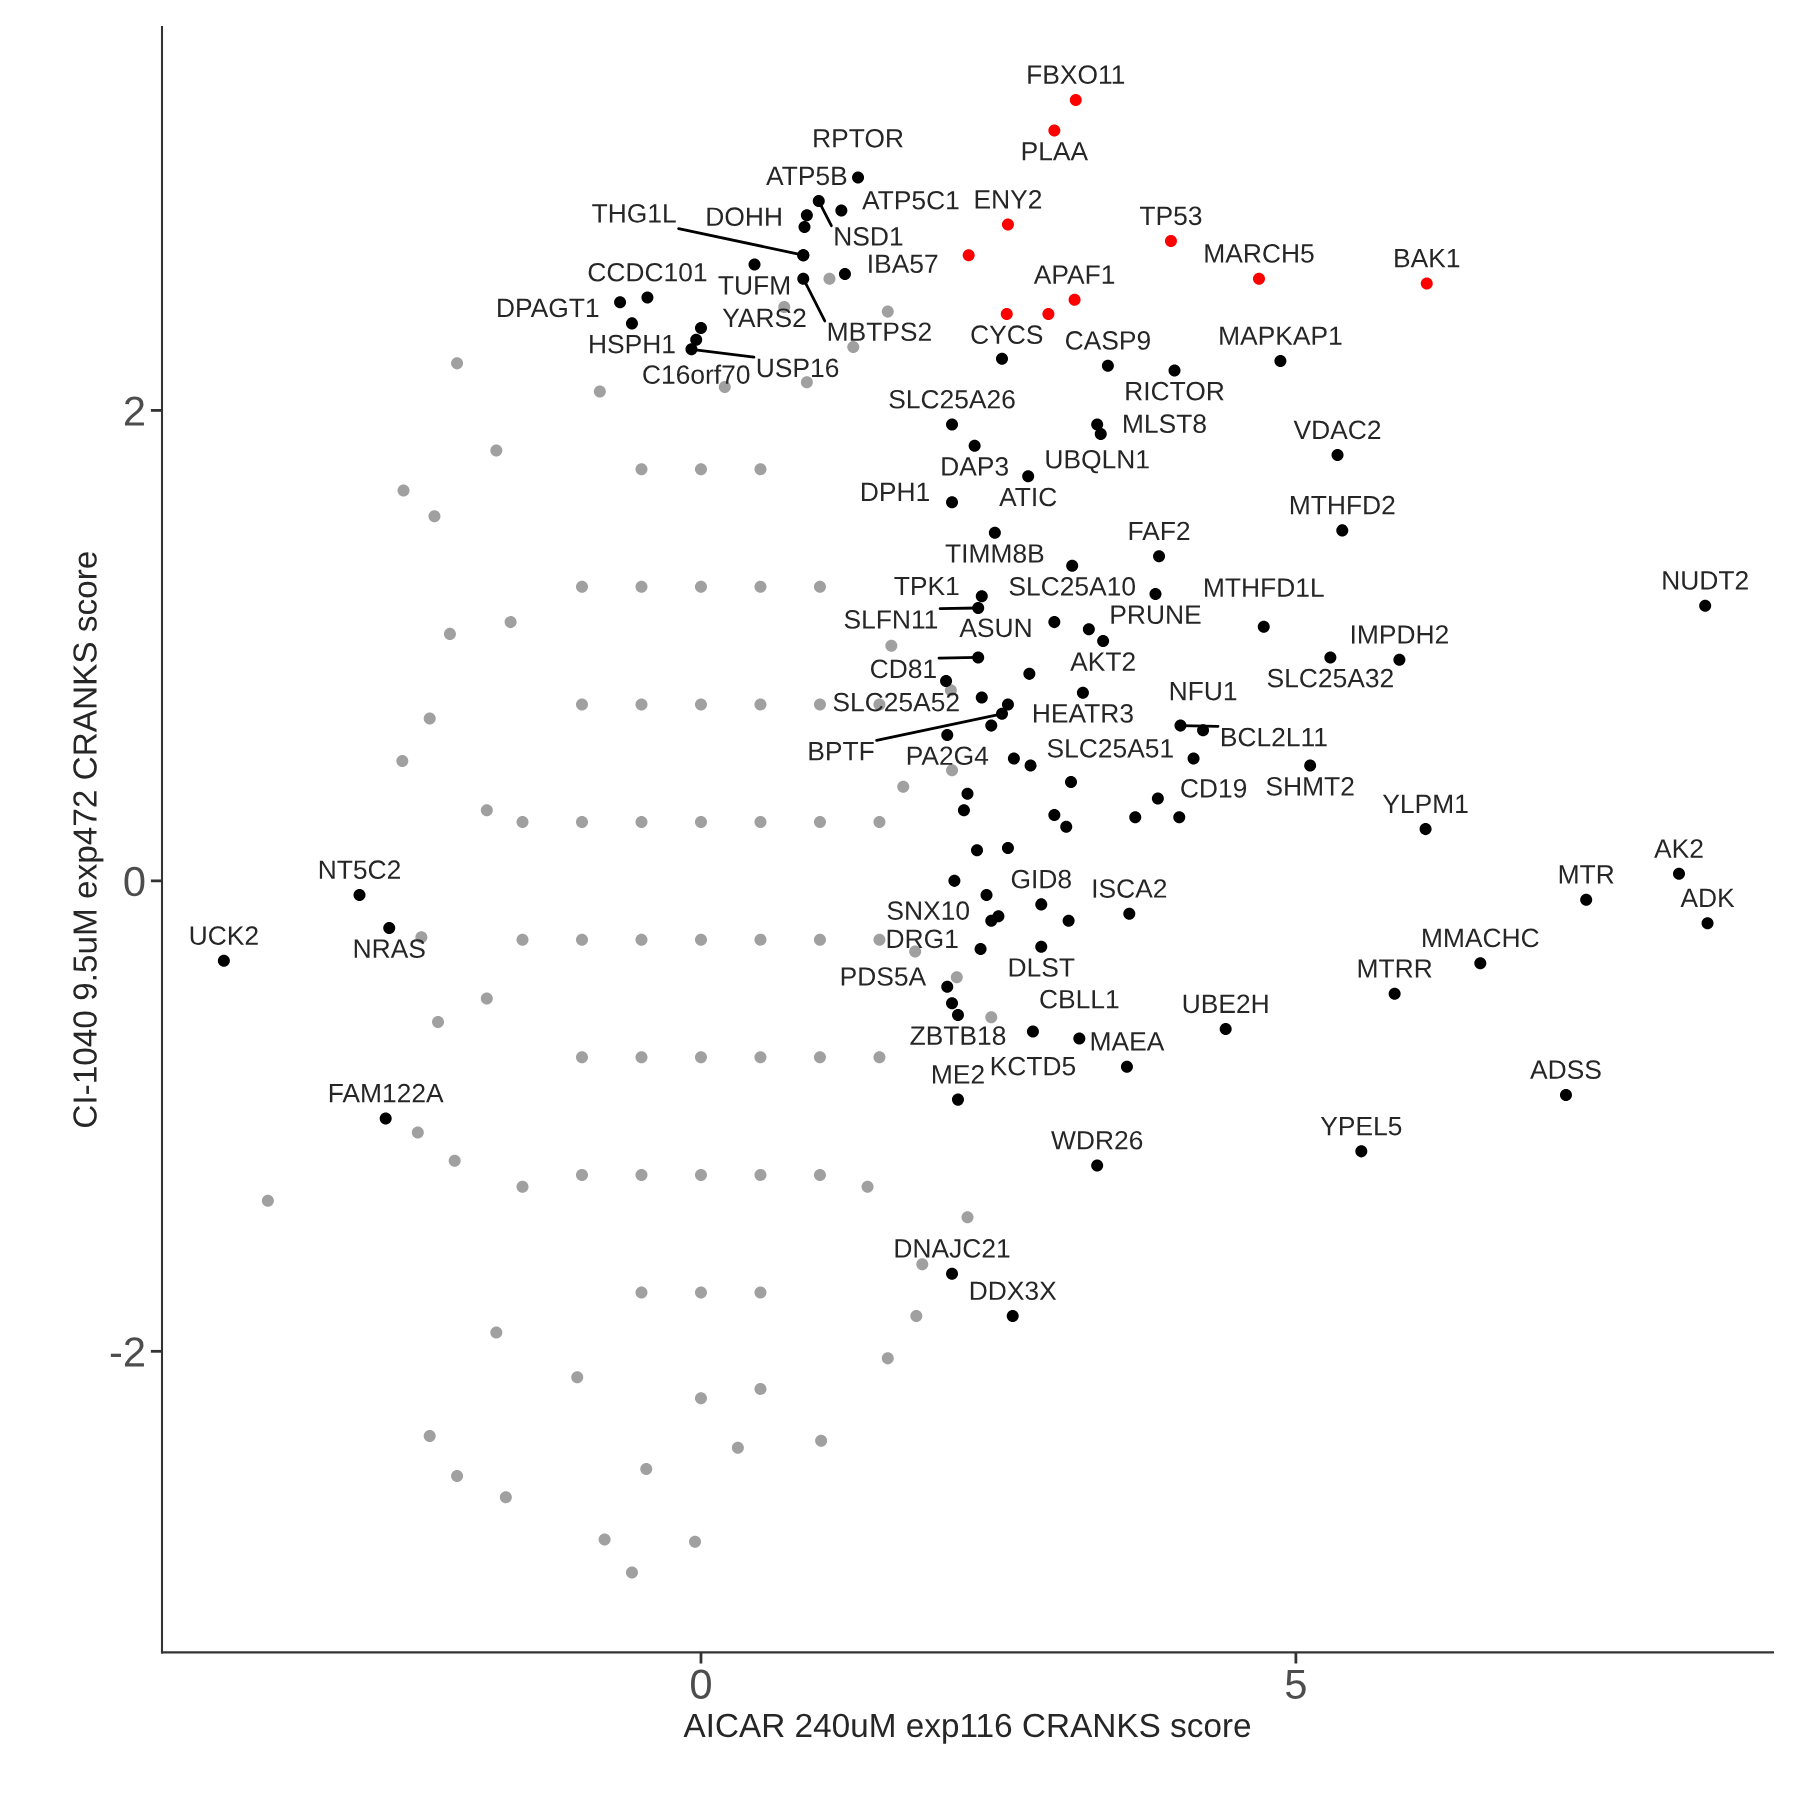 This screenshot has height=1800, width=1800. Describe the element at coordinates (975, 466) in the screenshot. I see `data-label: DAP3` at that location.